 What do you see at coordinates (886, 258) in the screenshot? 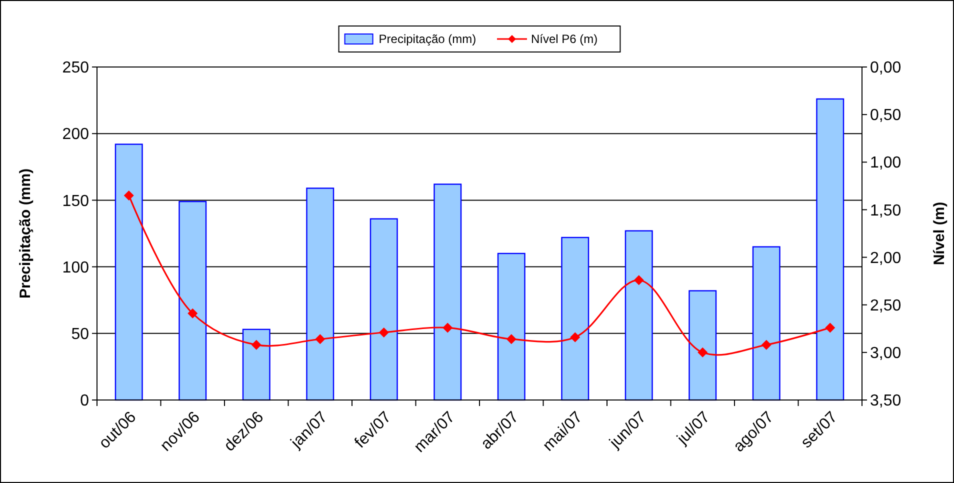
I see `y2-tick-label: 2,00` at bounding box center [886, 258].